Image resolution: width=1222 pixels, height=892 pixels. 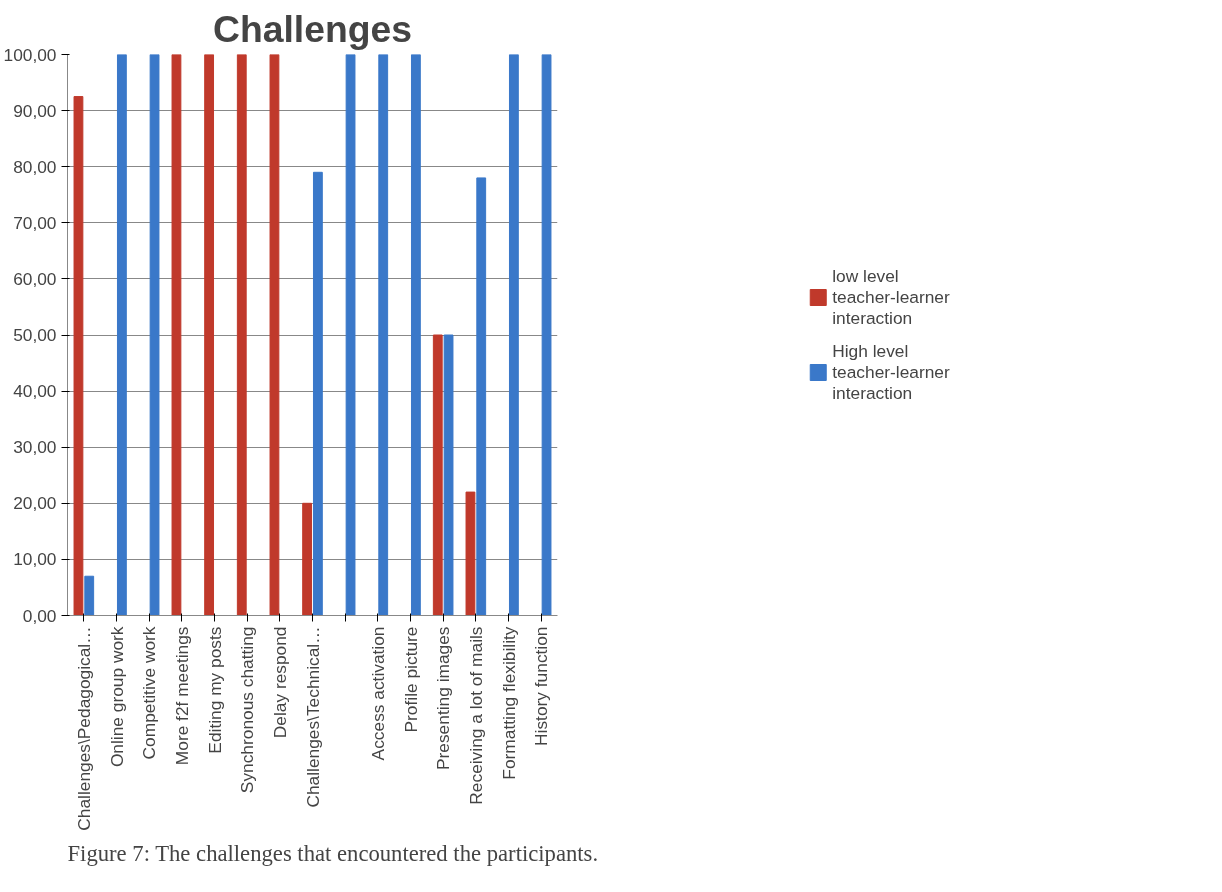 What do you see at coordinates (333, 853) in the screenshot?
I see `caption: Figure 7: The challenges that encountered the participants.` at bounding box center [333, 853].